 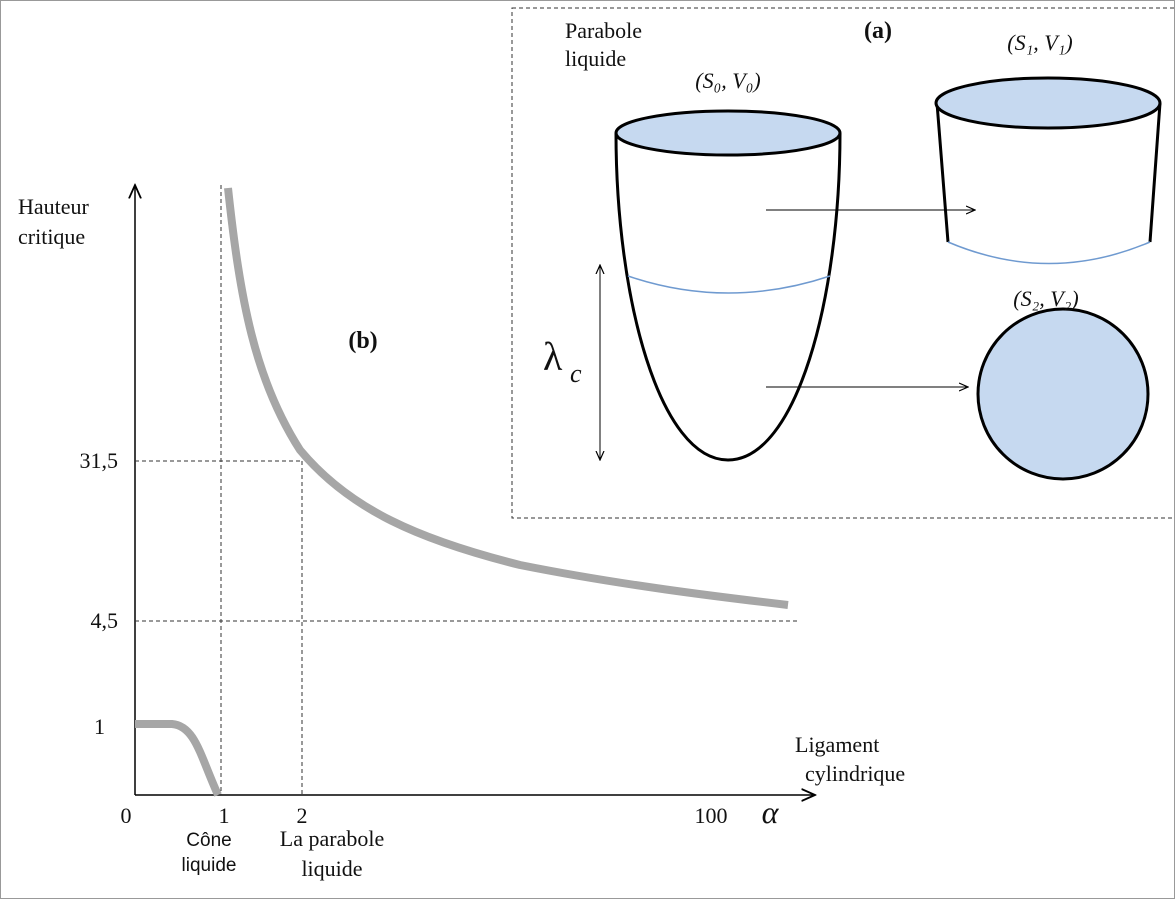 I want to click on state-label: (S₂, V₂), so click(x=1045, y=298).